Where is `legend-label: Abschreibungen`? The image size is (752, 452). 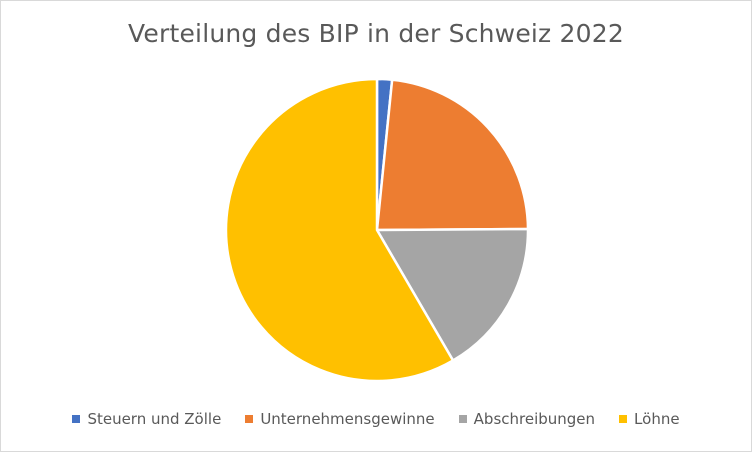
legend-label: Abschreibungen is located at coordinates (534, 419).